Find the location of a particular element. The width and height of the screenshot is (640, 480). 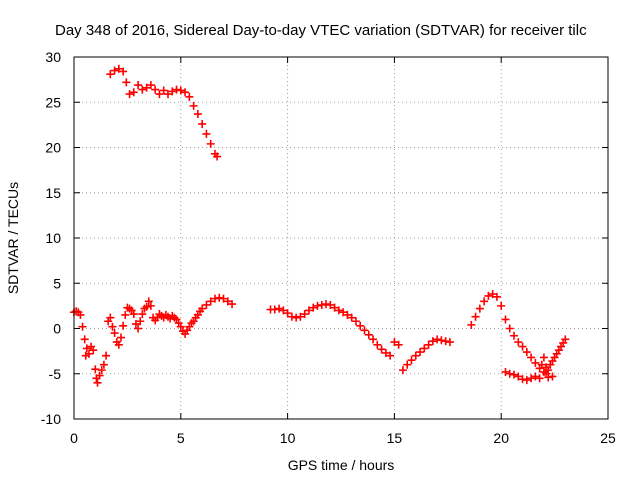

y-tick-label: -5 is located at coordinates (55, 374).